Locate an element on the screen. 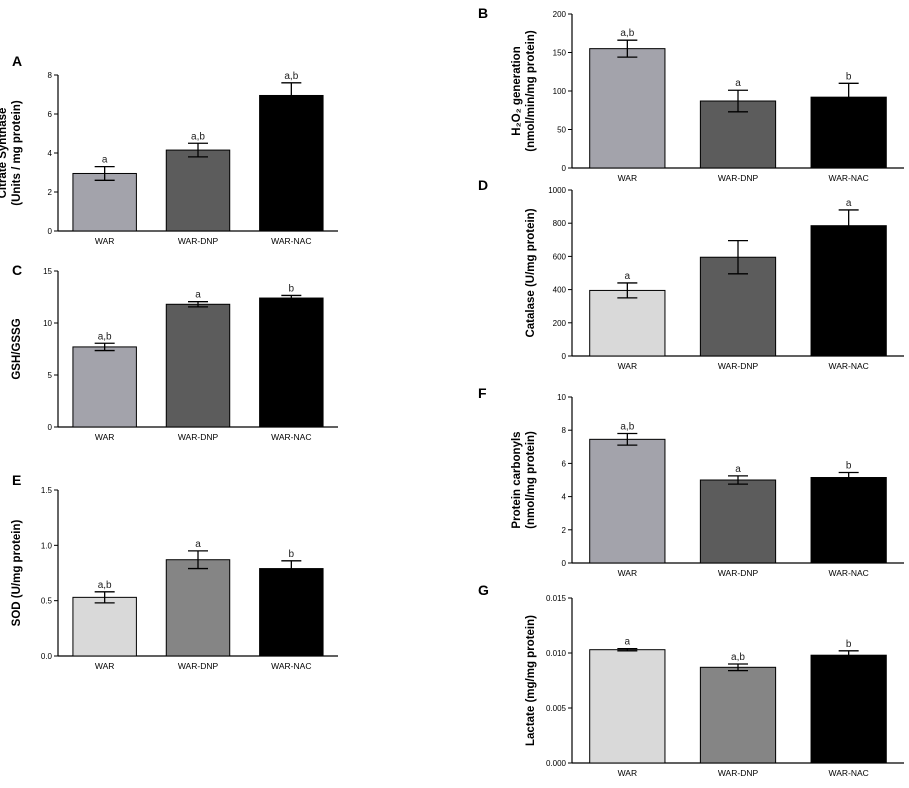  y-tick-label: 8 is located at coordinates (564, 430).